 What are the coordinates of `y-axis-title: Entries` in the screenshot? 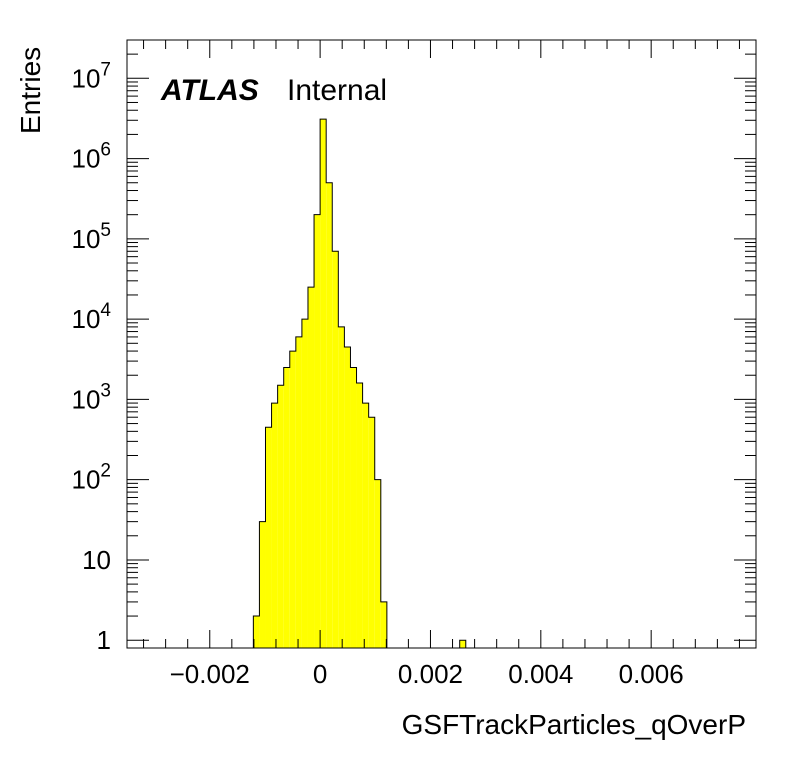 It's located at (30, 90).